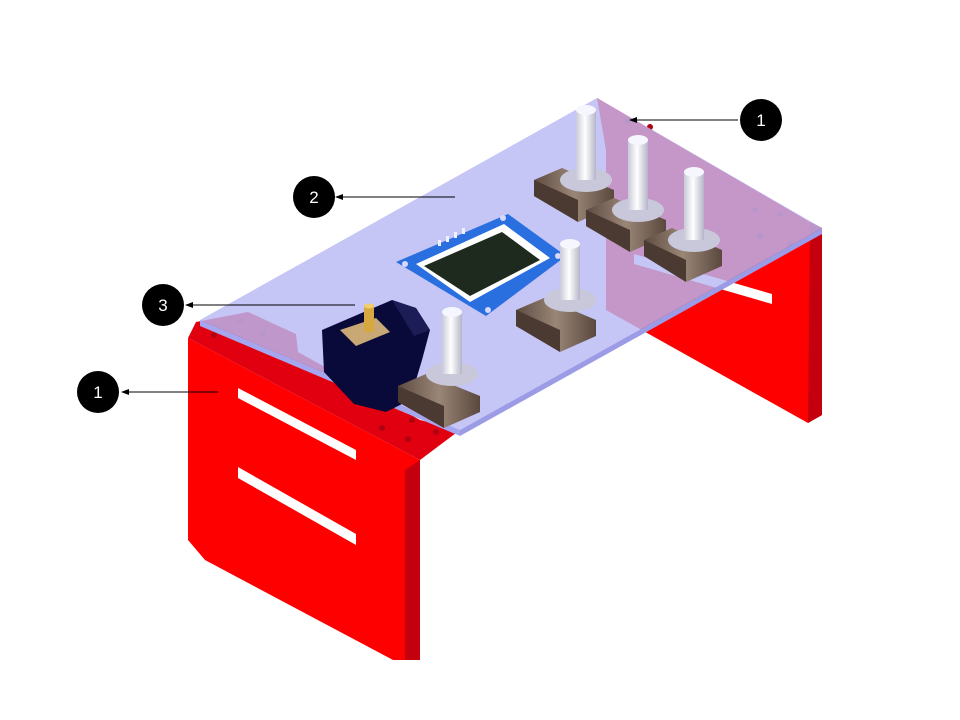  I want to click on servo-shaft, so click(369, 319).